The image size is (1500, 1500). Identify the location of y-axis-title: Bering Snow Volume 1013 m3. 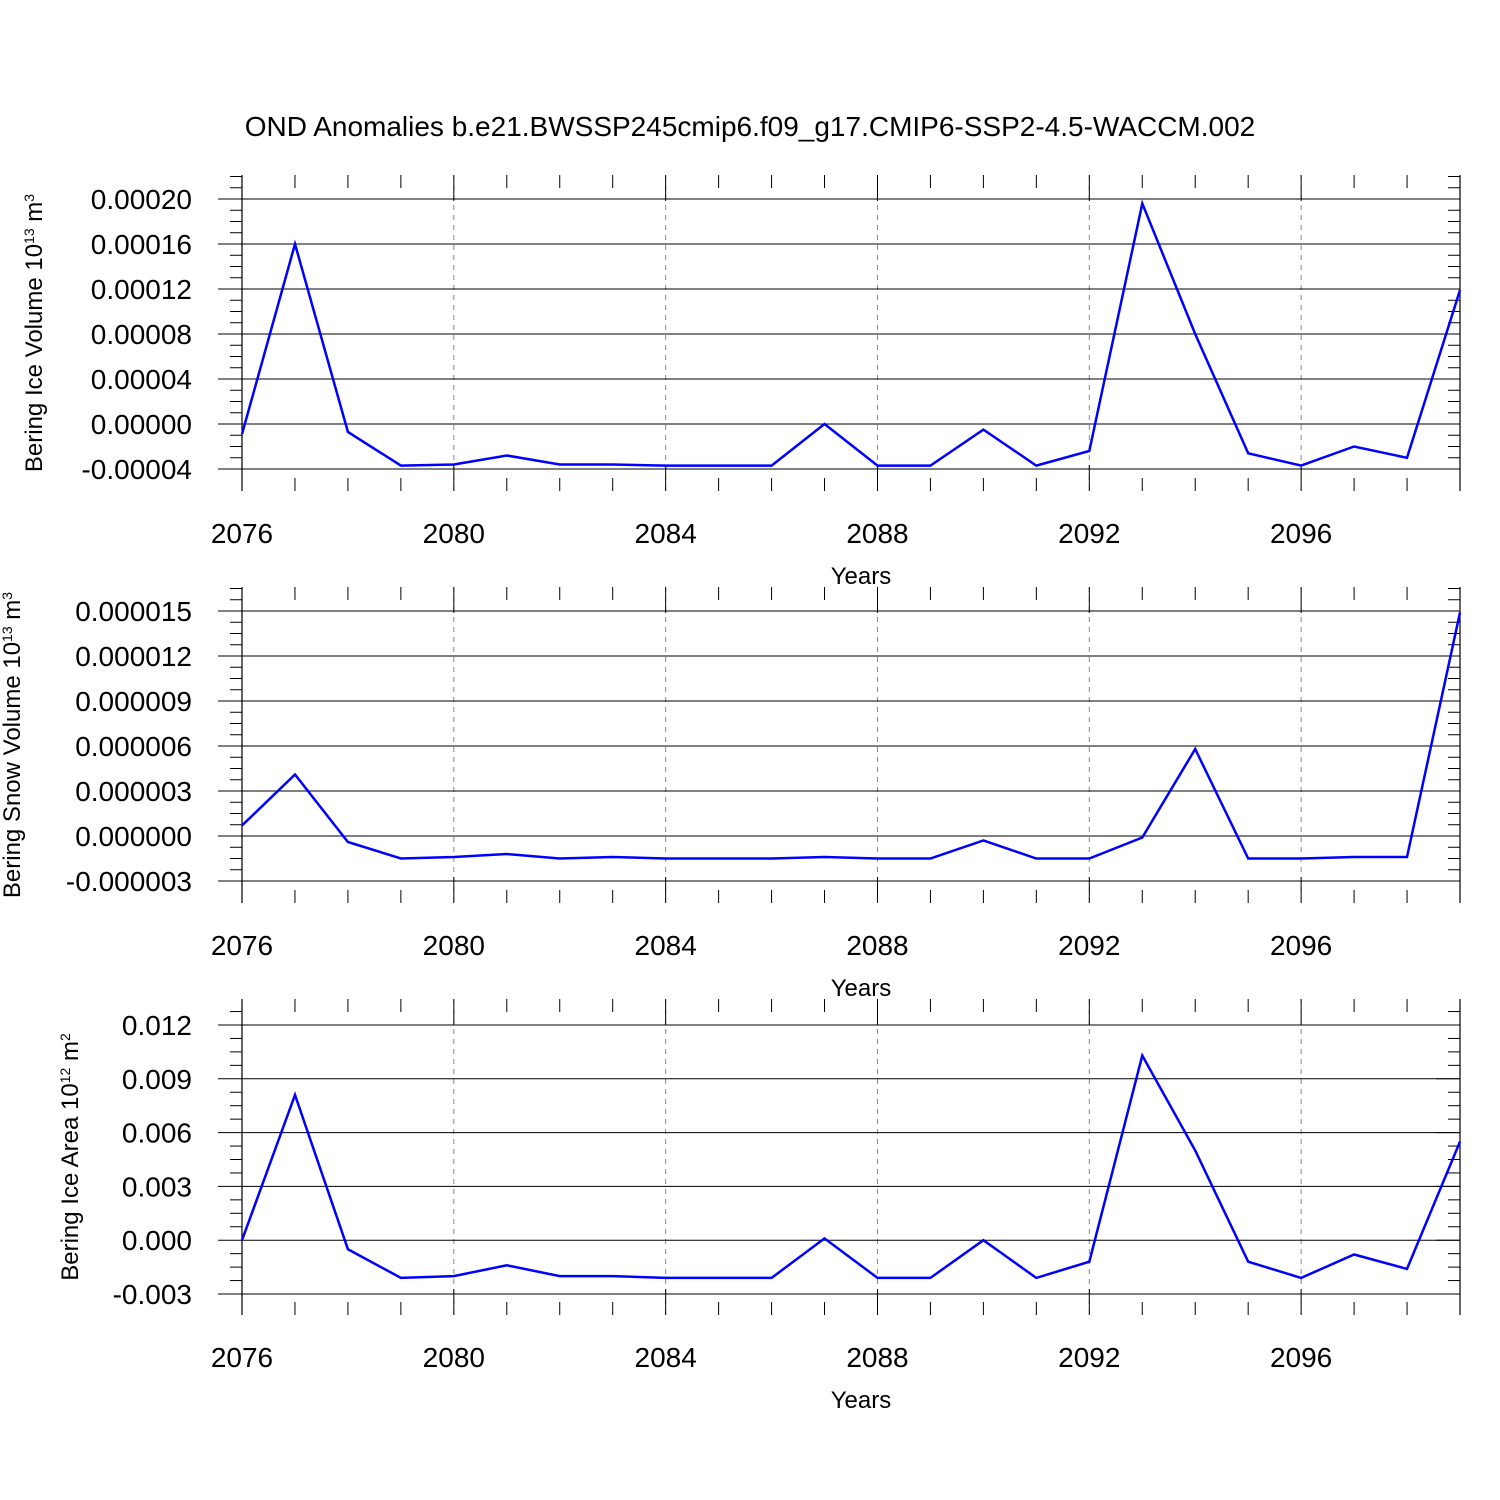
(13, 745).